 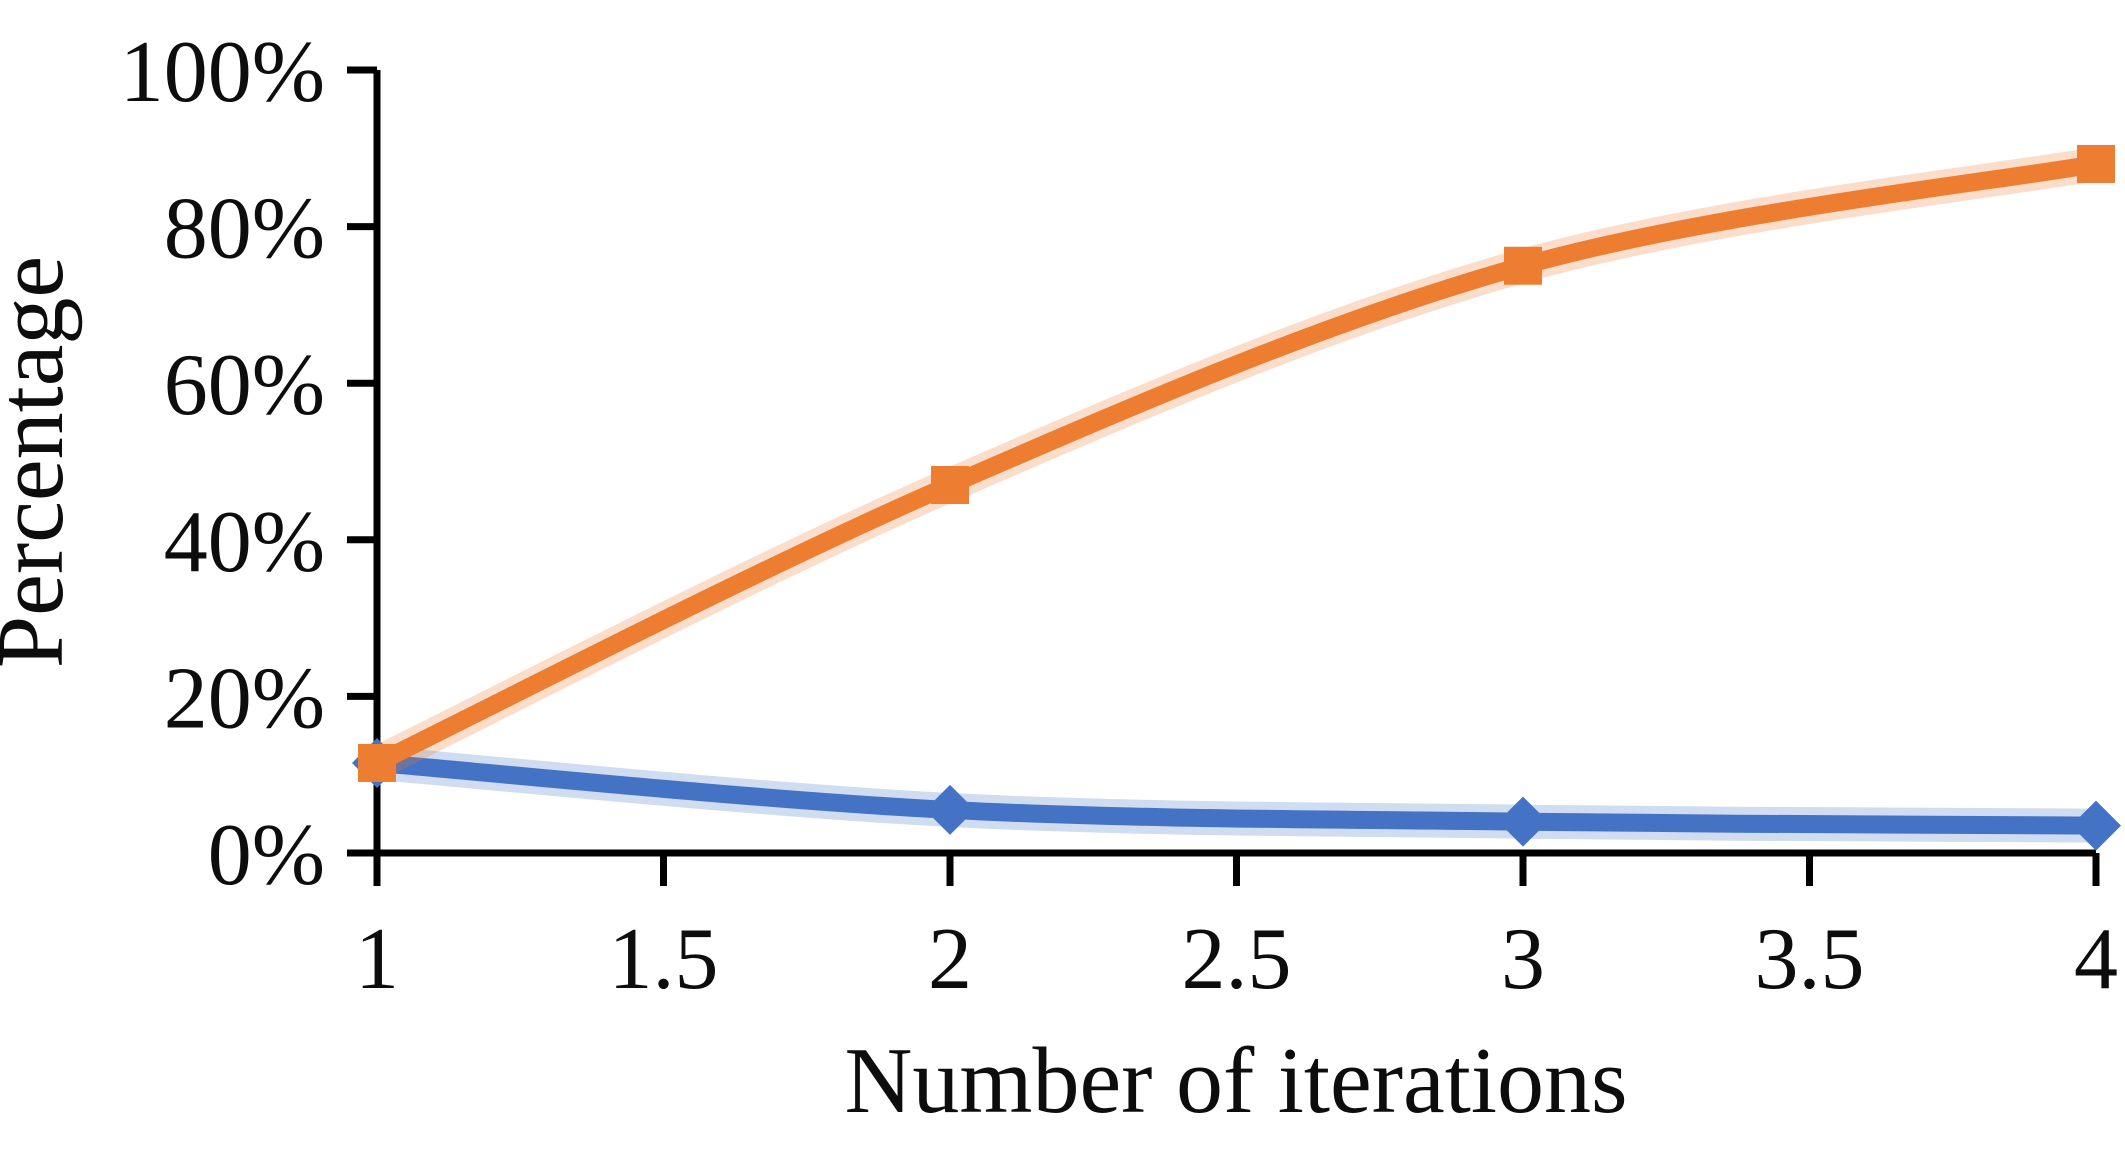 What do you see at coordinates (222, 72) in the screenshot?
I see `y-tick-label: 100%` at bounding box center [222, 72].